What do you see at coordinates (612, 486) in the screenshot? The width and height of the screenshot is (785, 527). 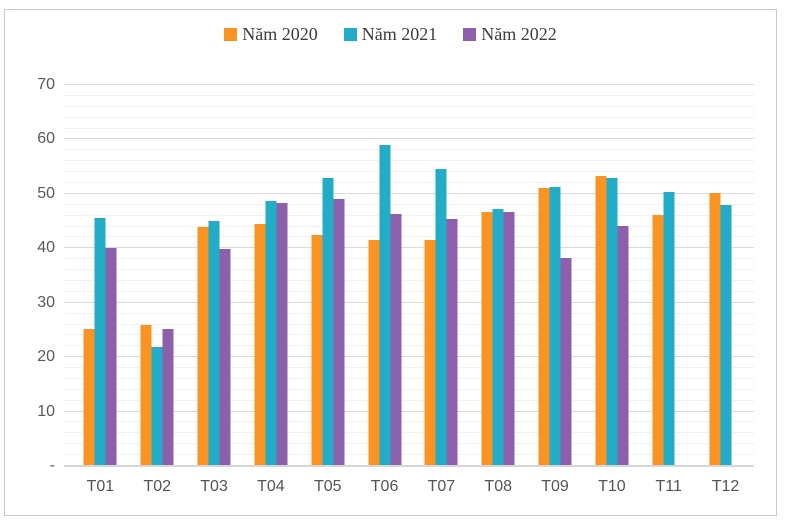 I see `x-axis-label: T10` at bounding box center [612, 486].